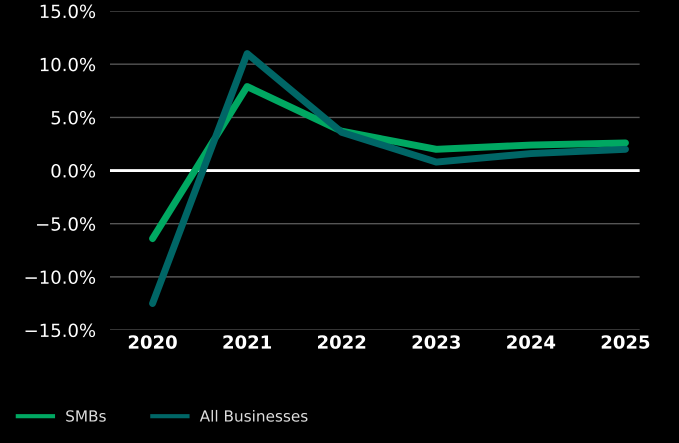 The width and height of the screenshot is (679, 443). What do you see at coordinates (66, 224) in the screenshot?
I see `y-tick-label: −5.0%` at bounding box center [66, 224].